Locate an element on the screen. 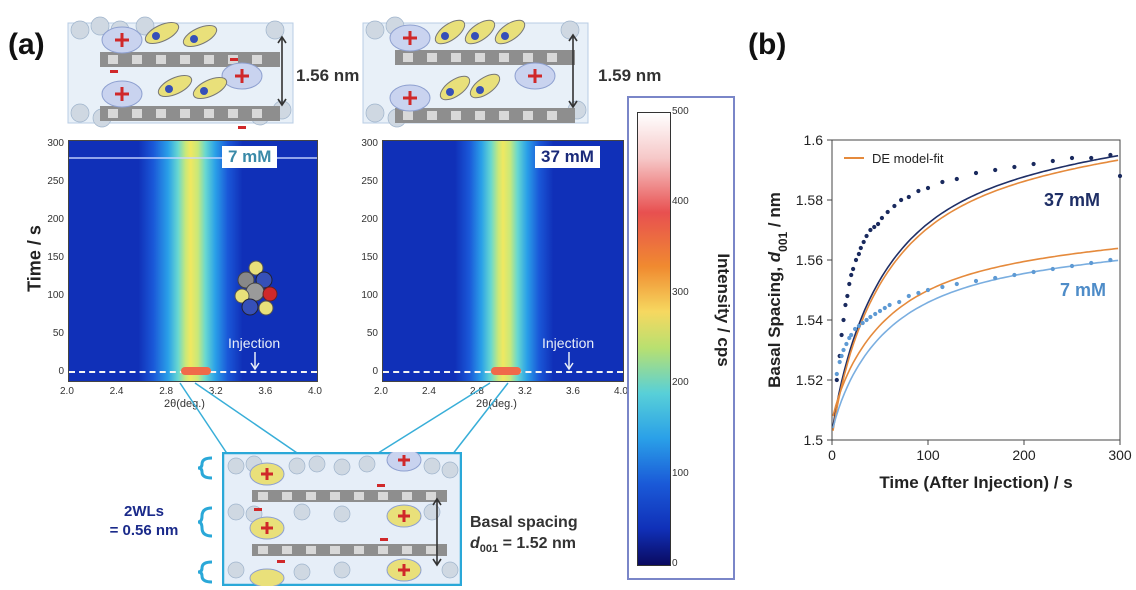 The width and height of the screenshot is (1136, 590). y-tick-label: 1.6 is located at coordinates (814, 140).